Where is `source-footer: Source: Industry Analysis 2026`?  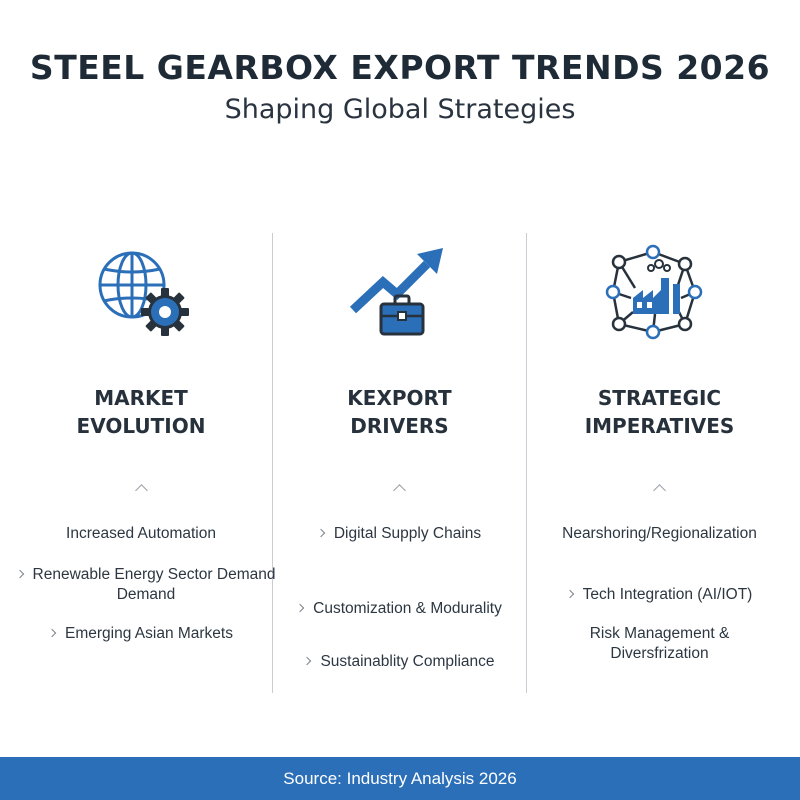 source-footer: Source: Industry Analysis 2026 is located at coordinates (400, 778).